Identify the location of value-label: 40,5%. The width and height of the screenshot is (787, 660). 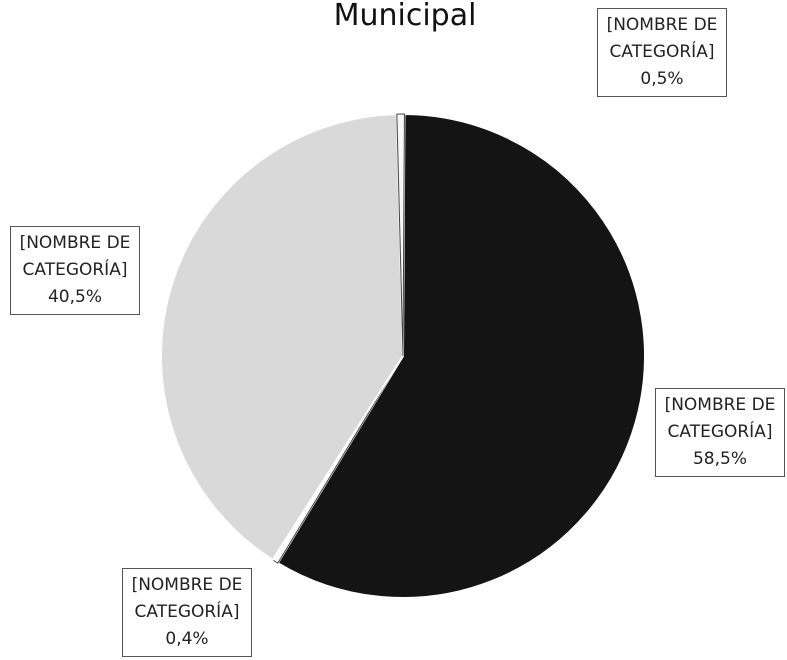
(74, 297).